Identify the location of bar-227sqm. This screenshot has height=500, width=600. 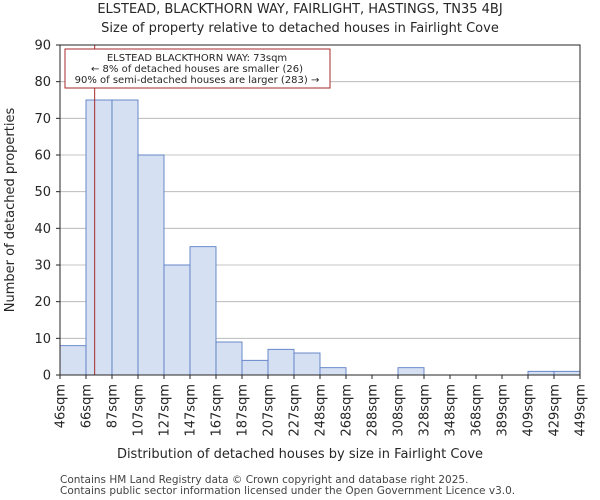
(307, 364).